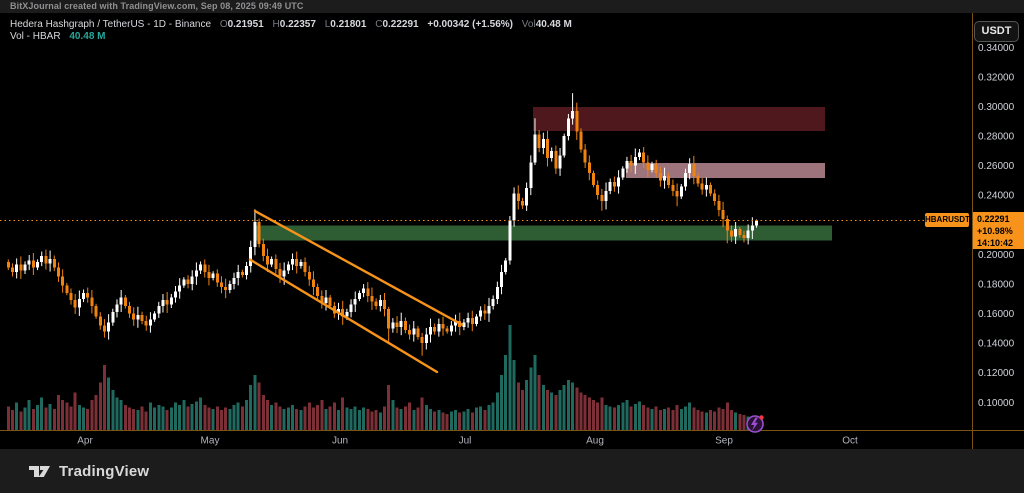 Image resolution: width=1024 pixels, height=493 pixels. Describe the element at coordinates (400, 24) in the screenshot. I see `close-value: 0.22291` at that location.